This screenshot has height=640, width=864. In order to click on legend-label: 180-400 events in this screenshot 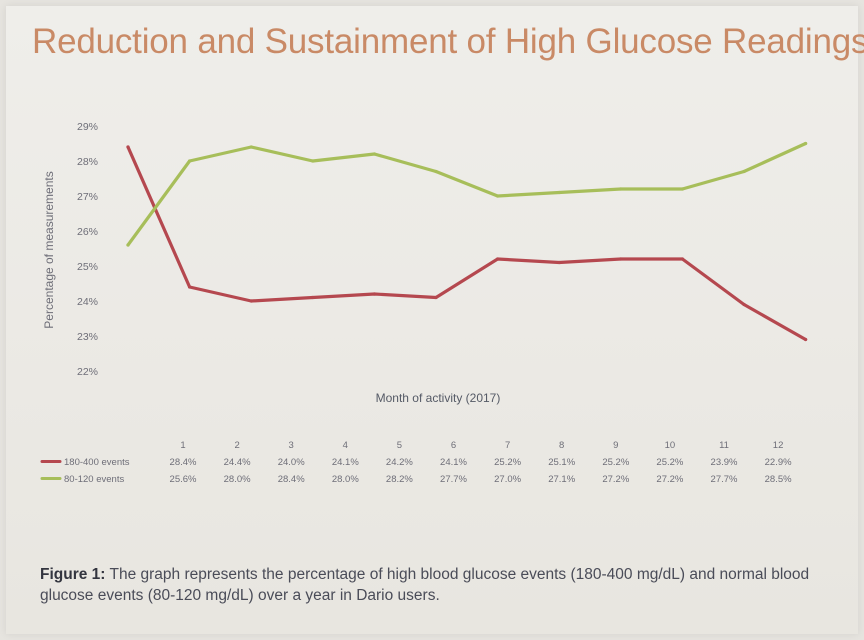, I will do `click(97, 462)`.